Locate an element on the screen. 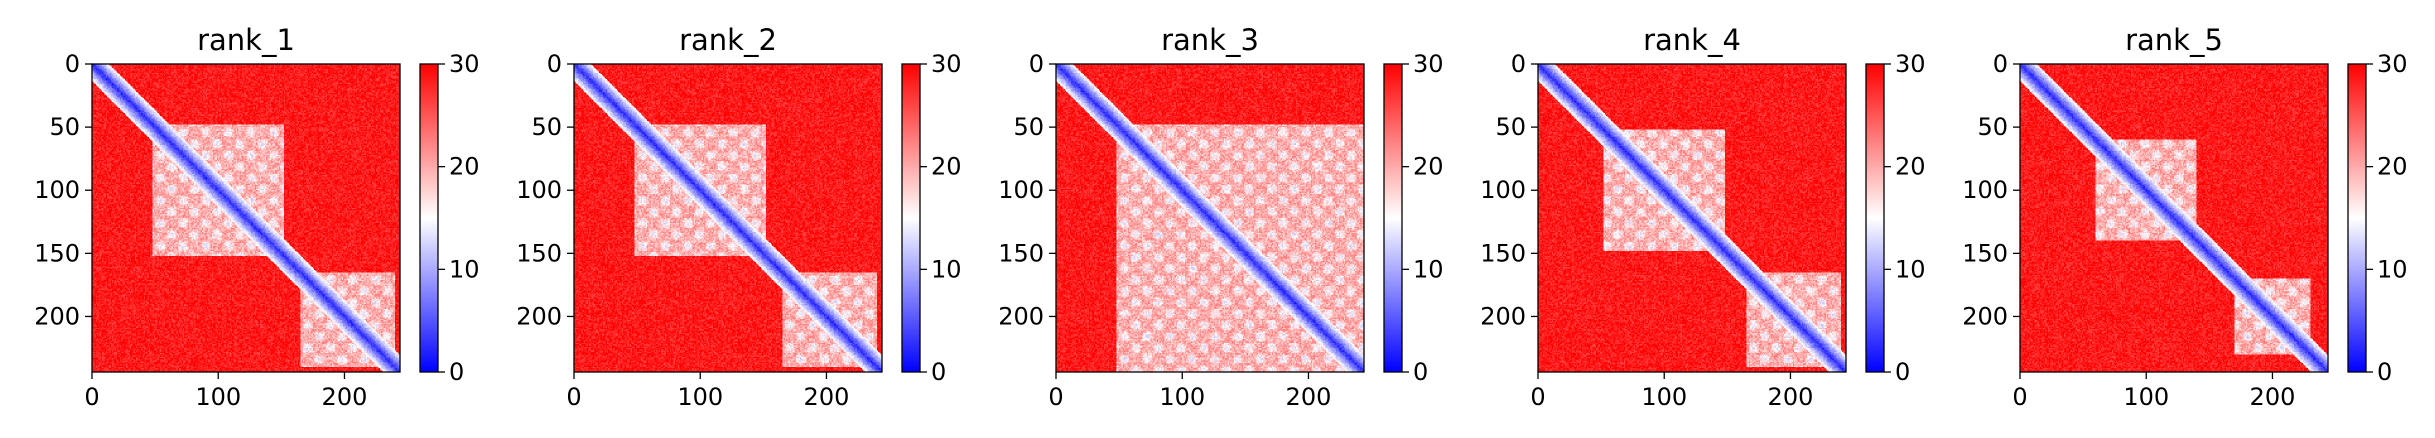 Image resolution: width=2435 pixels, height=438 pixels. chart-title: rank_5 is located at coordinates (2174, 40).